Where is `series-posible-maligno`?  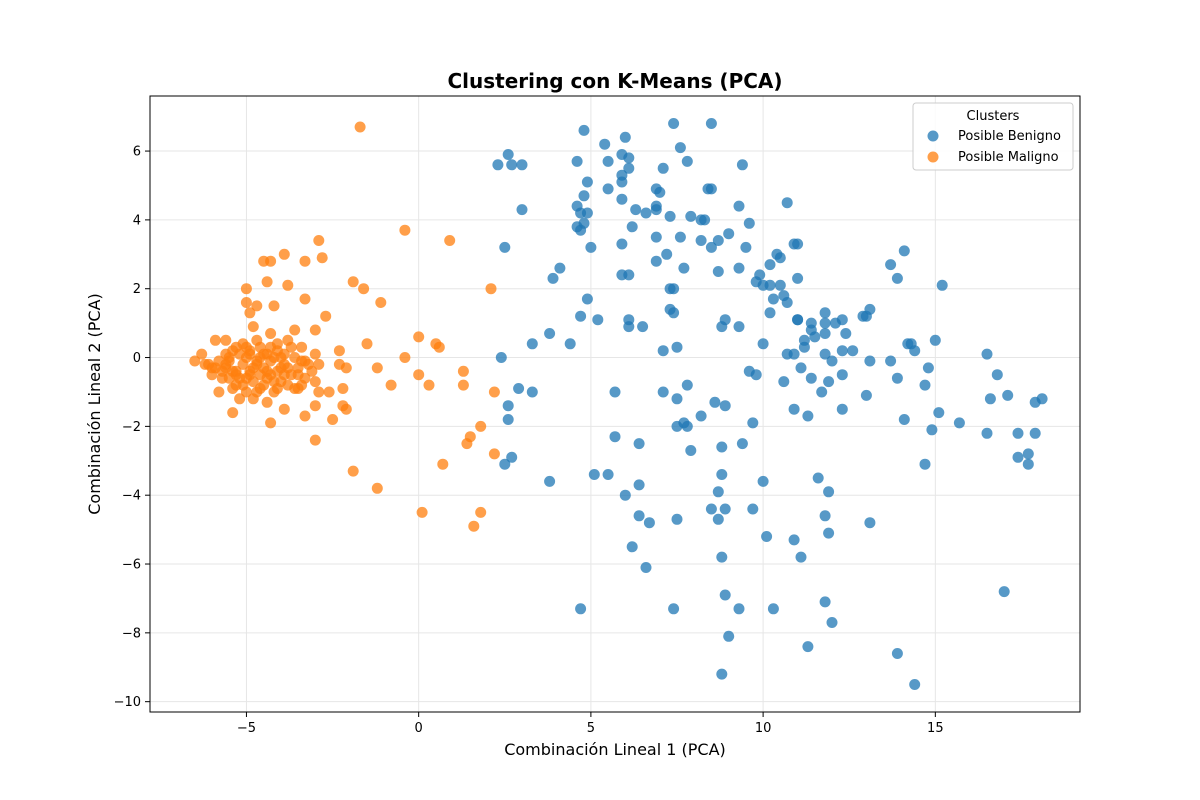 series-posible-maligno is located at coordinates (344, 326).